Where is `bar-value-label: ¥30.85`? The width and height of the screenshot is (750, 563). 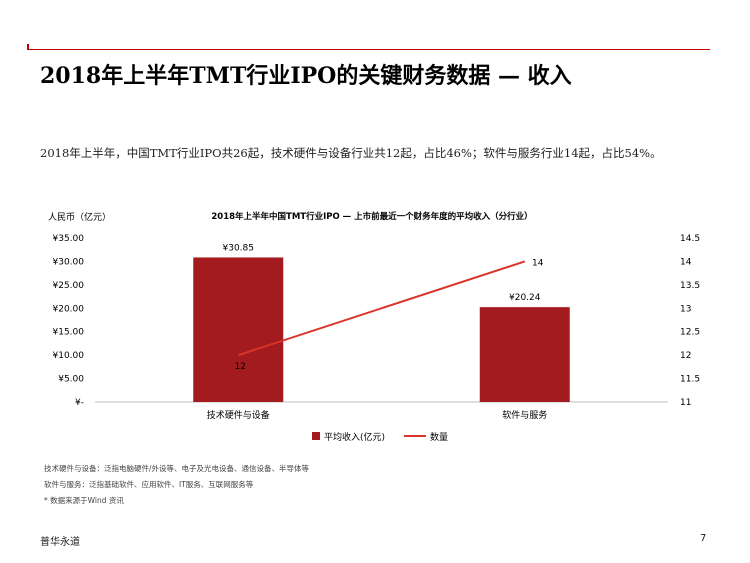 bar-value-label: ¥30.85 is located at coordinates (239, 248).